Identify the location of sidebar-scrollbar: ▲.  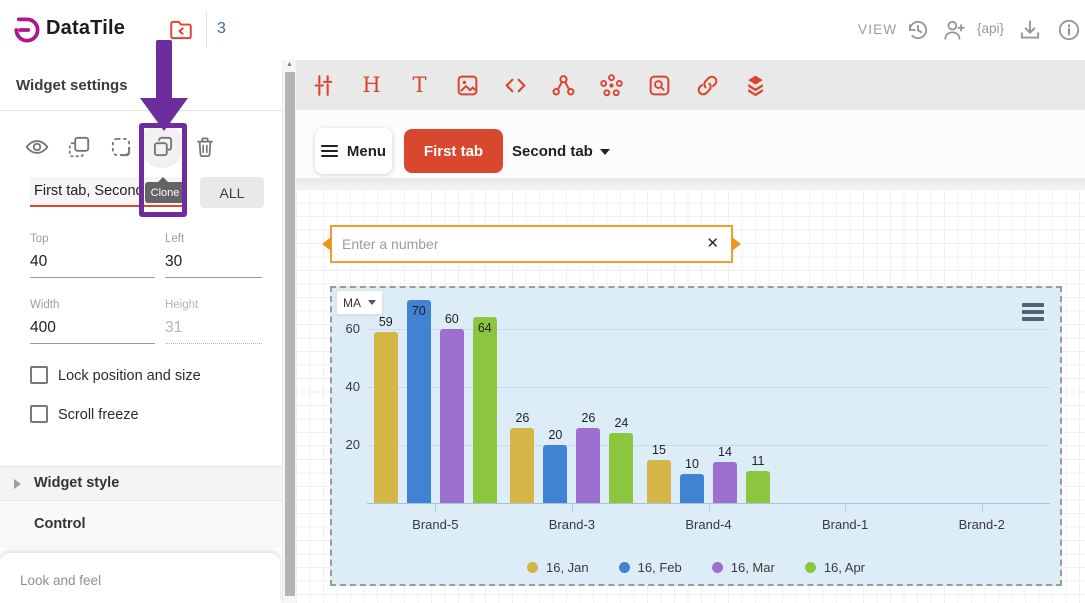
(289, 331).